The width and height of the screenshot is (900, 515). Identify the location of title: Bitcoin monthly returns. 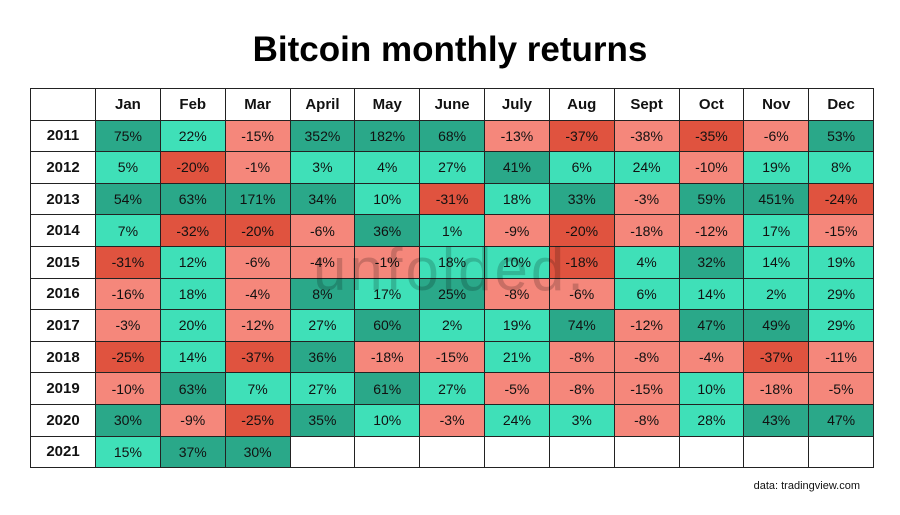
(450, 49).